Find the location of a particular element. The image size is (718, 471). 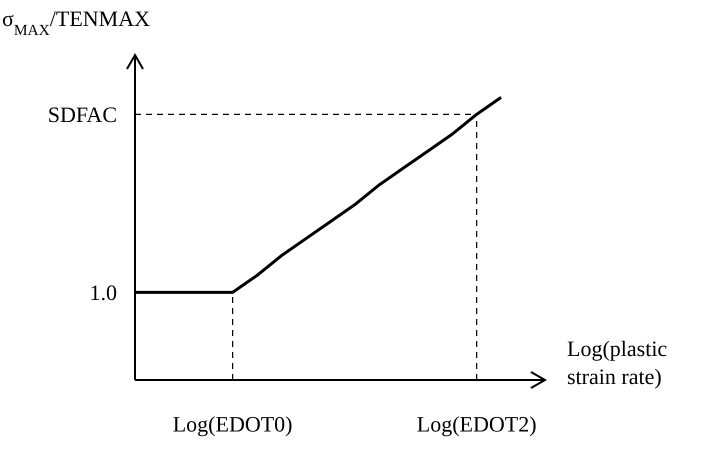

ref-line-label: SDFAC is located at coordinates (82, 115).